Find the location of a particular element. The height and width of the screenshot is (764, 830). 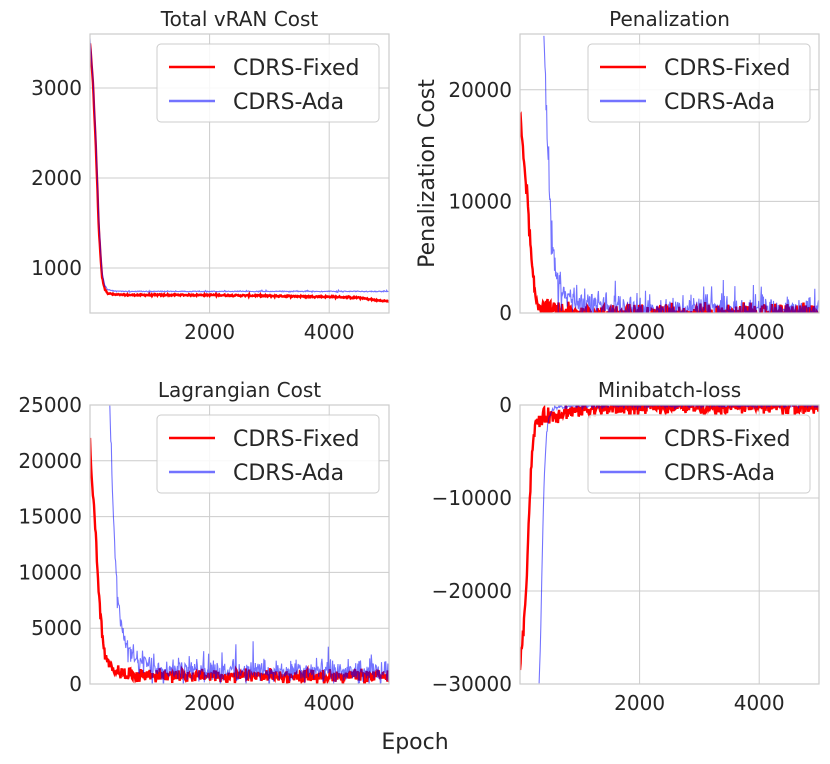

lagrangian-cost-ytick-label-1: 5000 is located at coordinates (56, 628).